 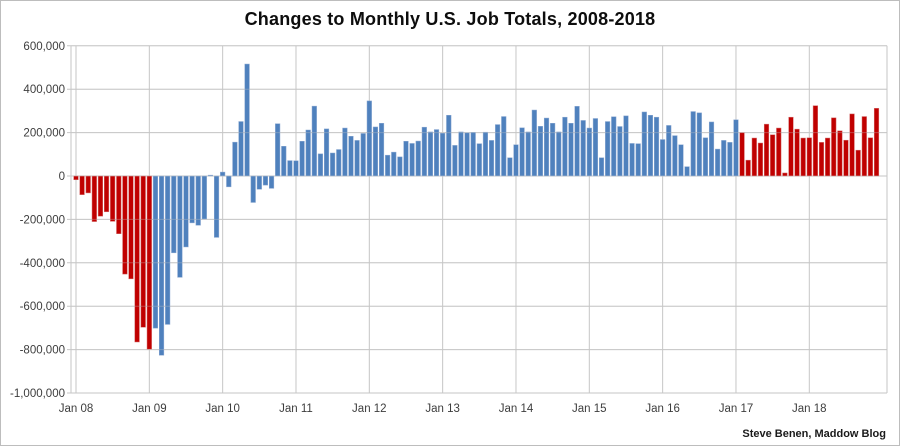 What do you see at coordinates (37, 394) in the screenshot?
I see `y-tick-label: -1,000,000` at bounding box center [37, 394].